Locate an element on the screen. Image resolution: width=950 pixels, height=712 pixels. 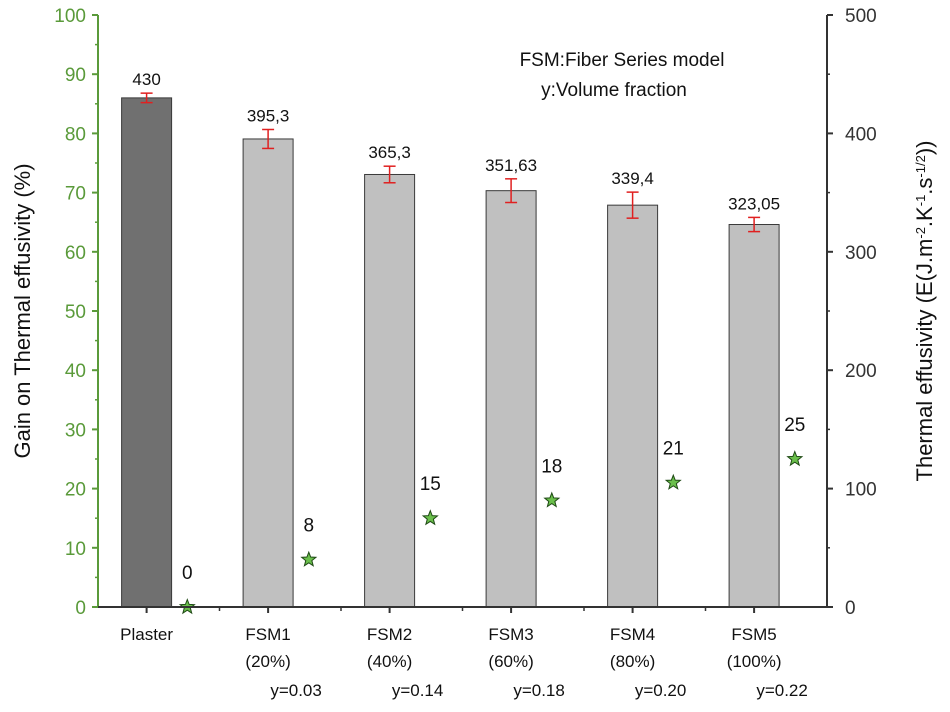
left-tick-label: 50 is located at coordinates (75, 312).